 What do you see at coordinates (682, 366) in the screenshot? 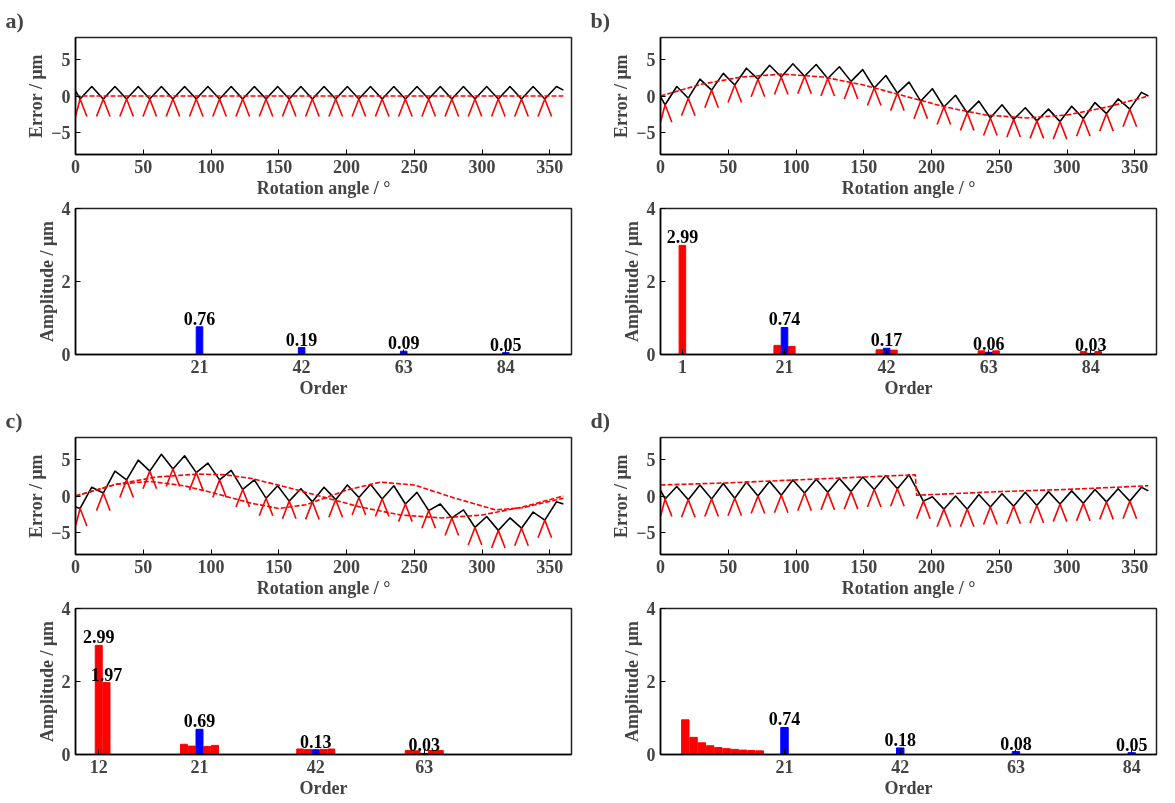
I see `x-tick-label: 1` at bounding box center [682, 366].